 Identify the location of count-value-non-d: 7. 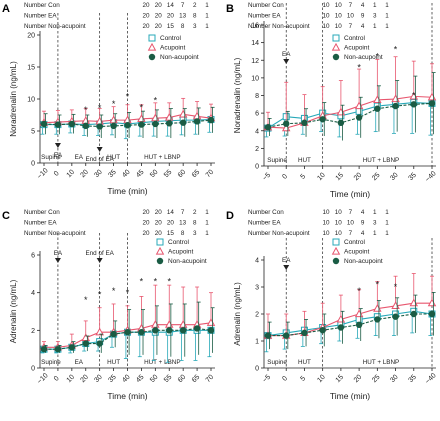
(351, 233).